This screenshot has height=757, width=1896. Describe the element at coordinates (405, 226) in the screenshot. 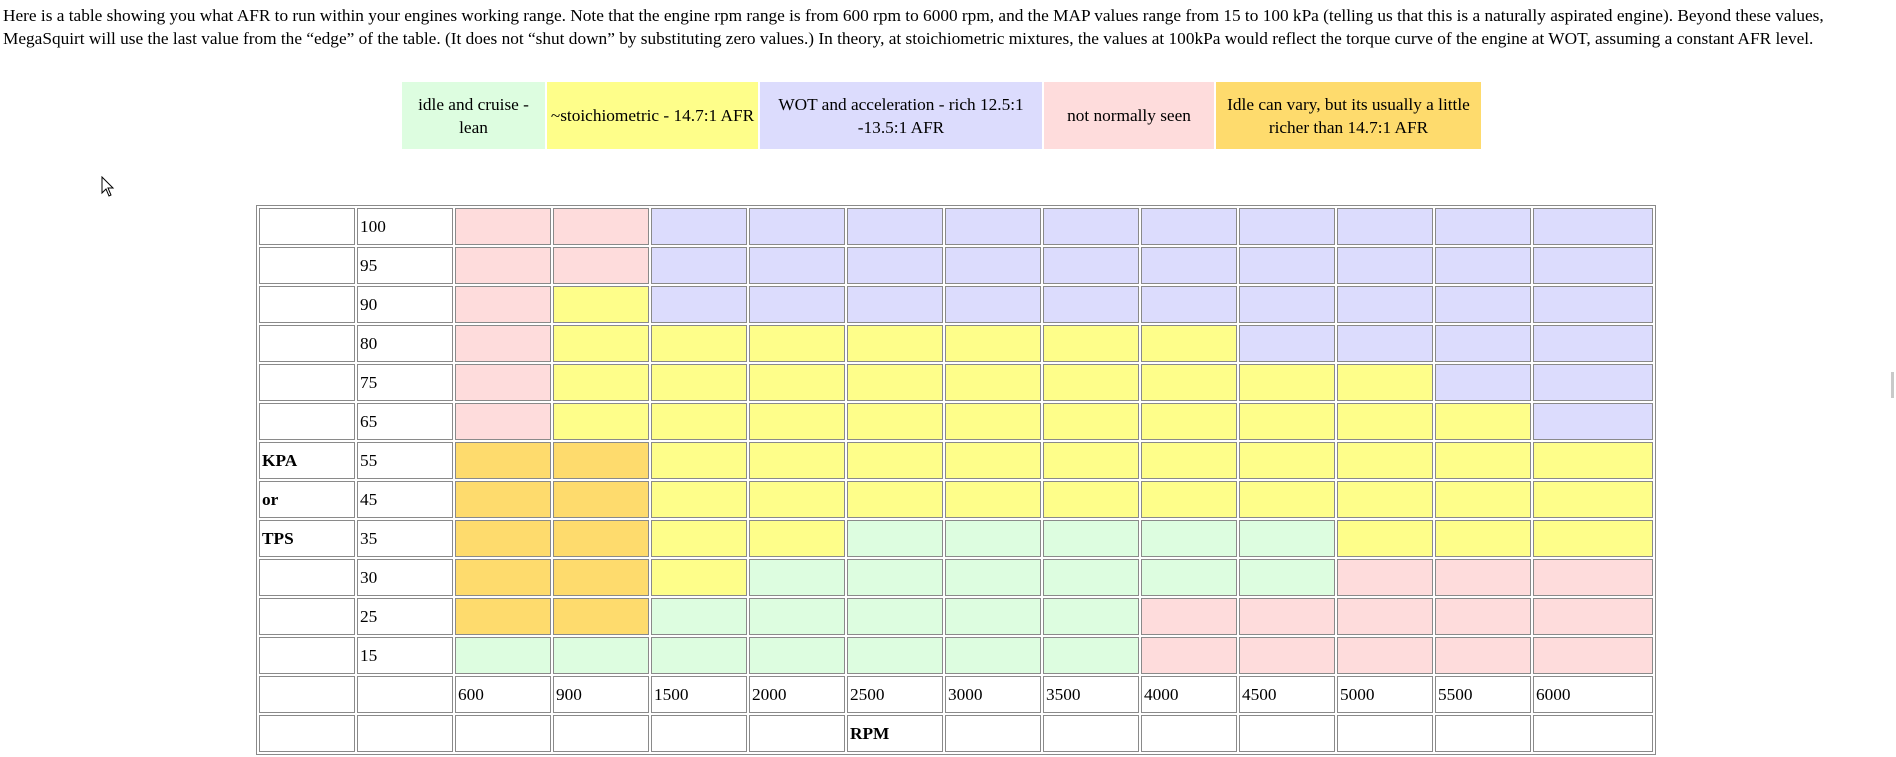

I see `kpa-value-cell: 100` at that location.